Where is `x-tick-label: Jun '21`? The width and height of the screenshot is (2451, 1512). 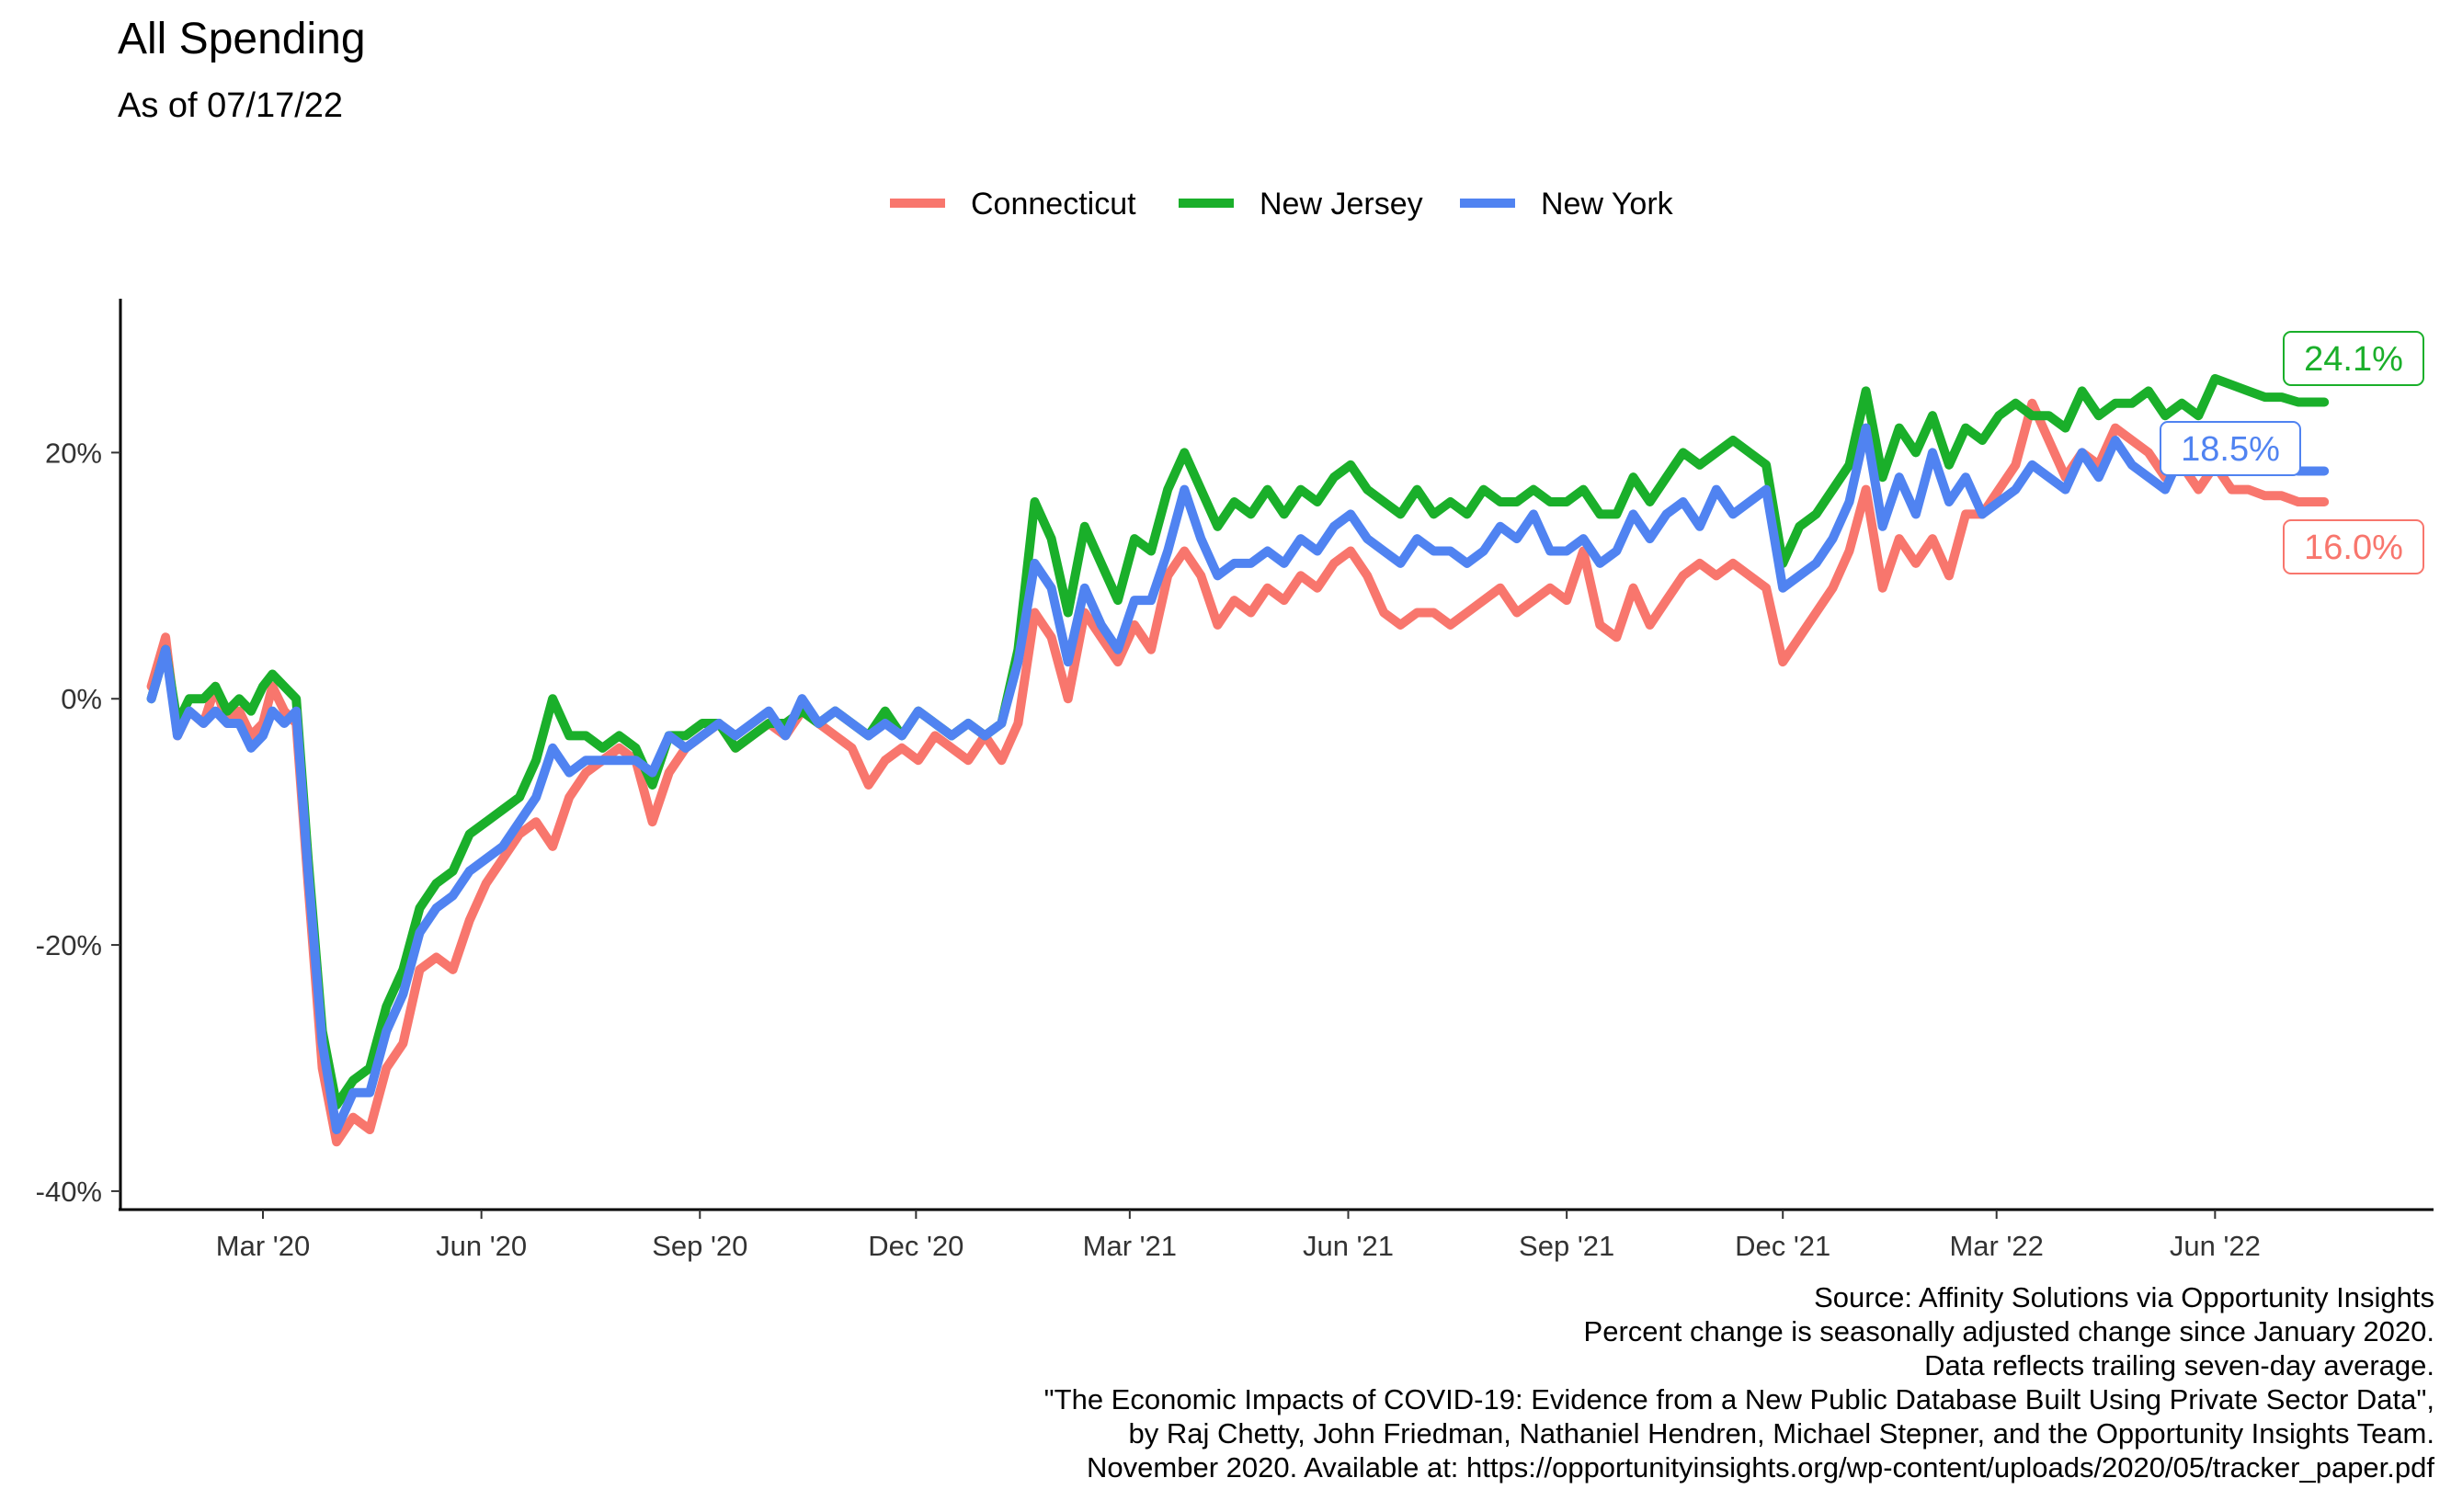 x-tick-label: Jun '21 is located at coordinates (1348, 1246).